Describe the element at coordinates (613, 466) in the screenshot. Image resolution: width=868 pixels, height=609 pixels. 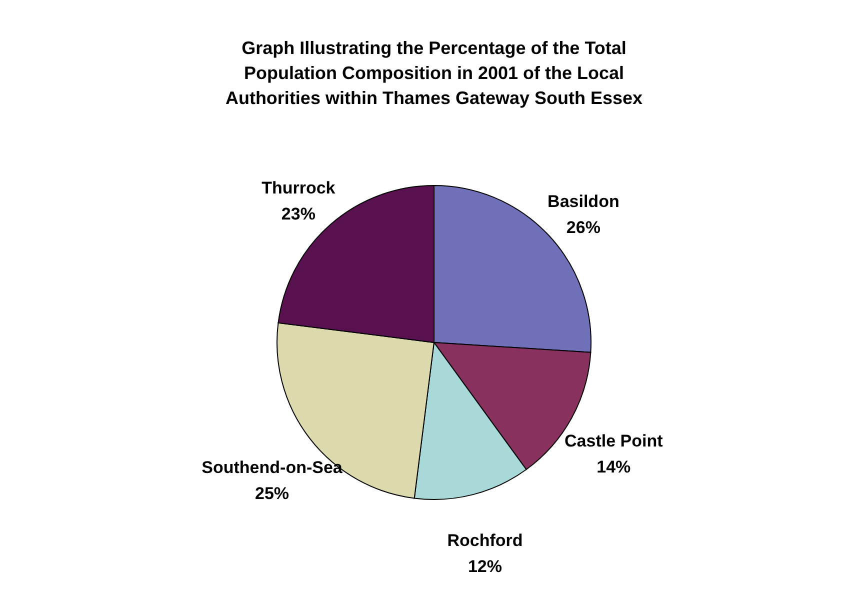
I see `data-label: 14%` at that location.